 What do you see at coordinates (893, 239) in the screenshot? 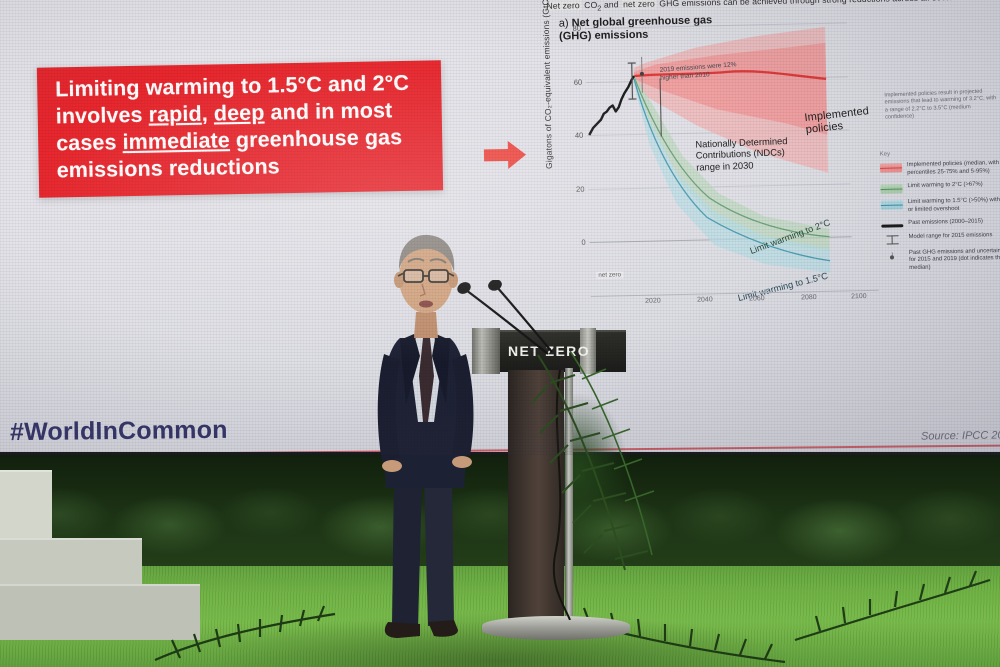
I see `legend-swatch-model-range` at bounding box center [893, 239].